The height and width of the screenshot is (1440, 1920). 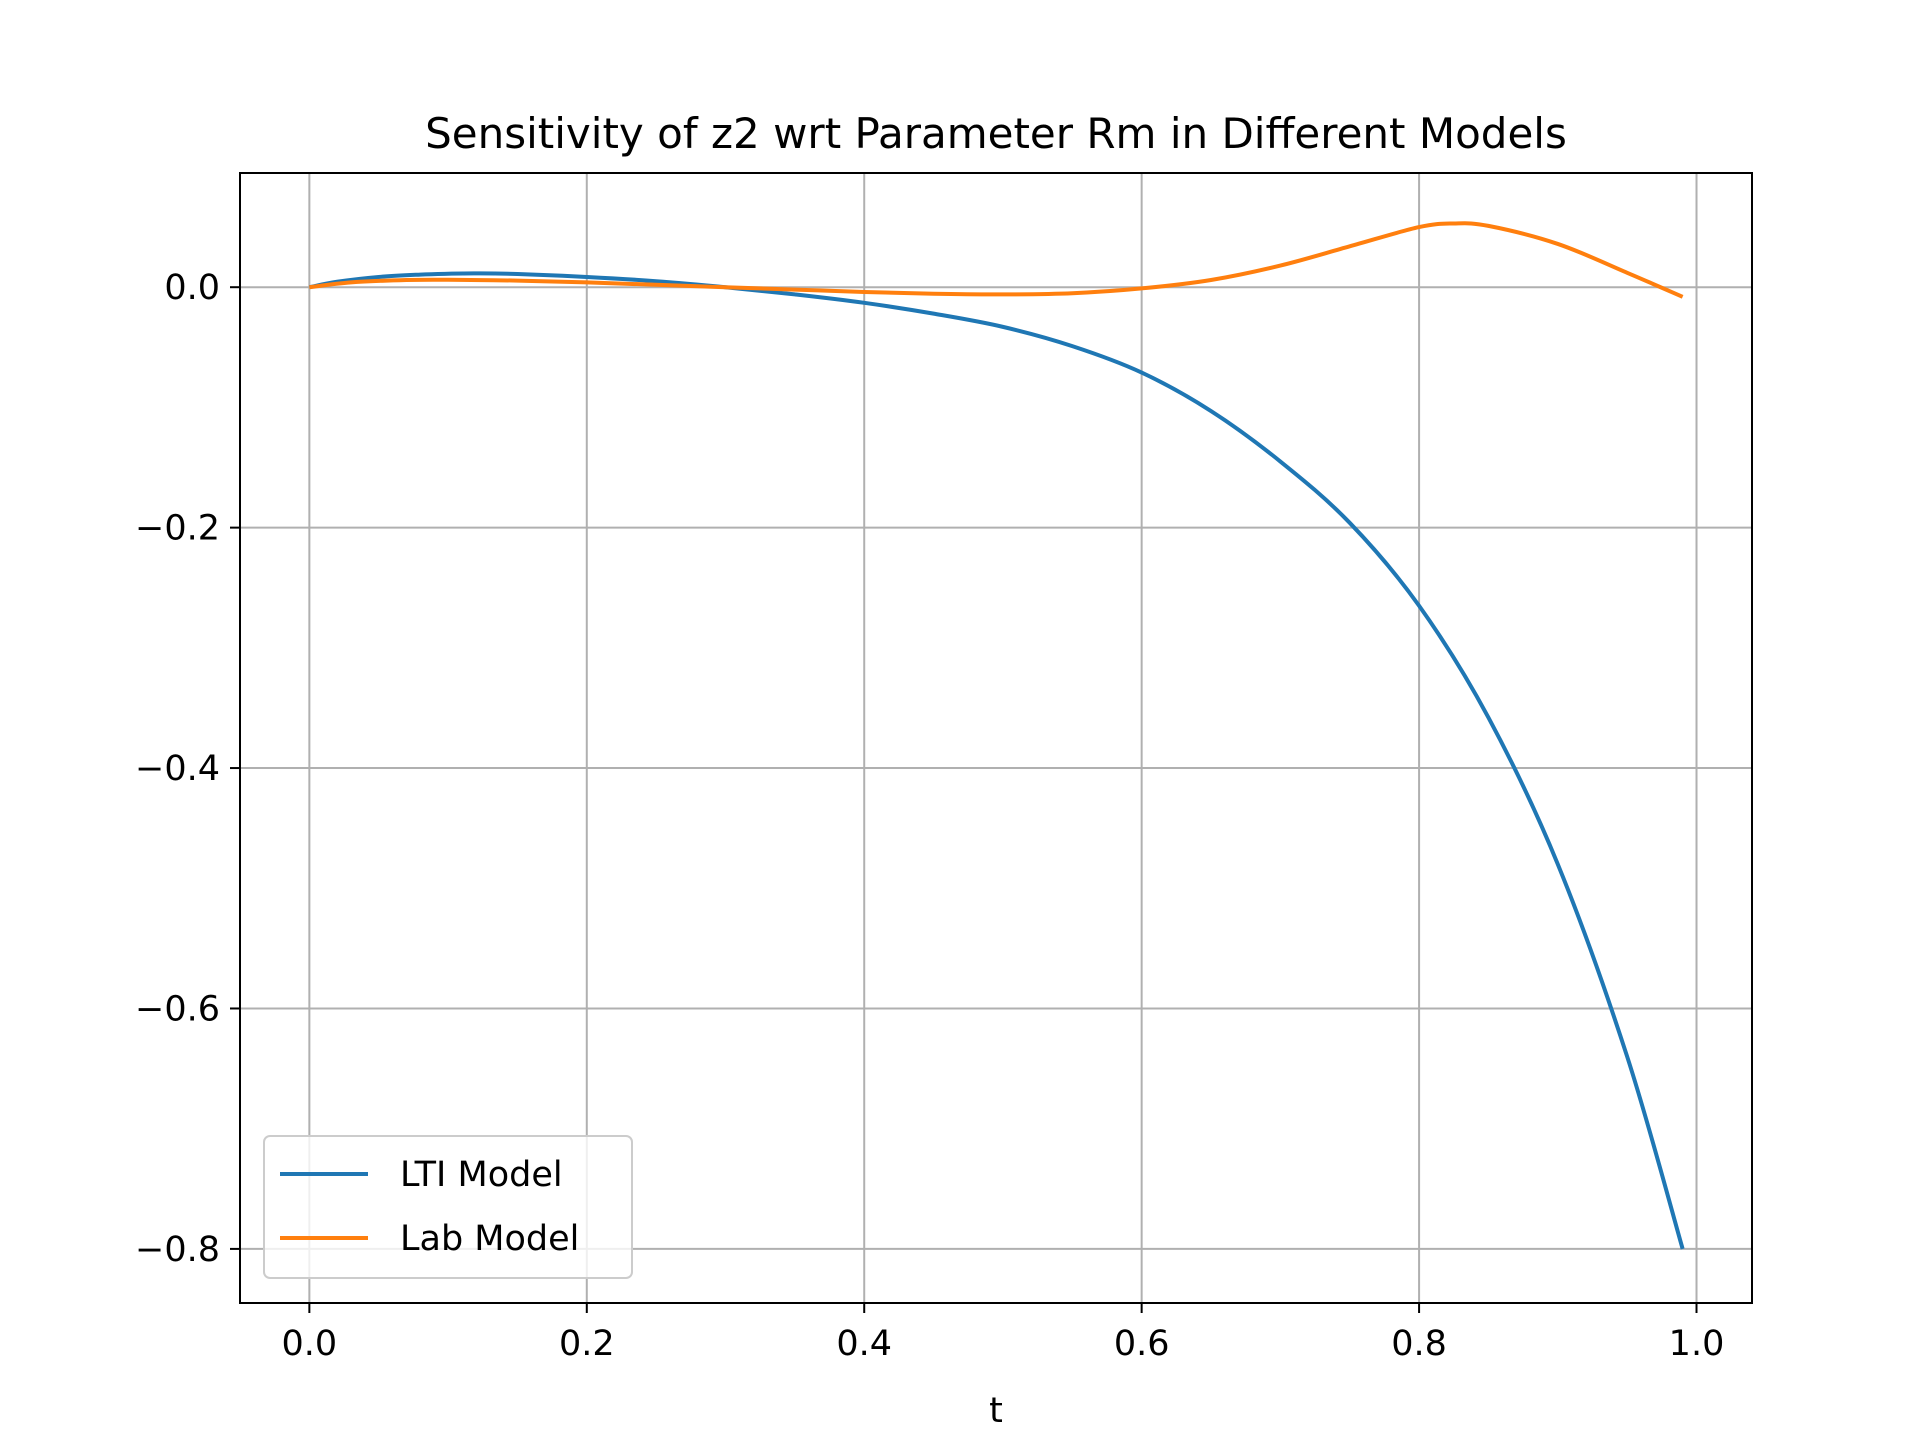 I want to click on y-tick-label: −0.4, so click(x=177, y=769).